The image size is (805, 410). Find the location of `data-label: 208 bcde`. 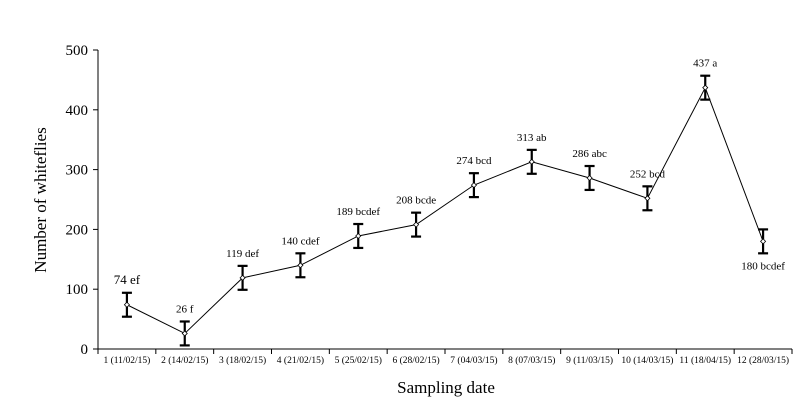

data-label: 208 bcde is located at coordinates (416, 201).